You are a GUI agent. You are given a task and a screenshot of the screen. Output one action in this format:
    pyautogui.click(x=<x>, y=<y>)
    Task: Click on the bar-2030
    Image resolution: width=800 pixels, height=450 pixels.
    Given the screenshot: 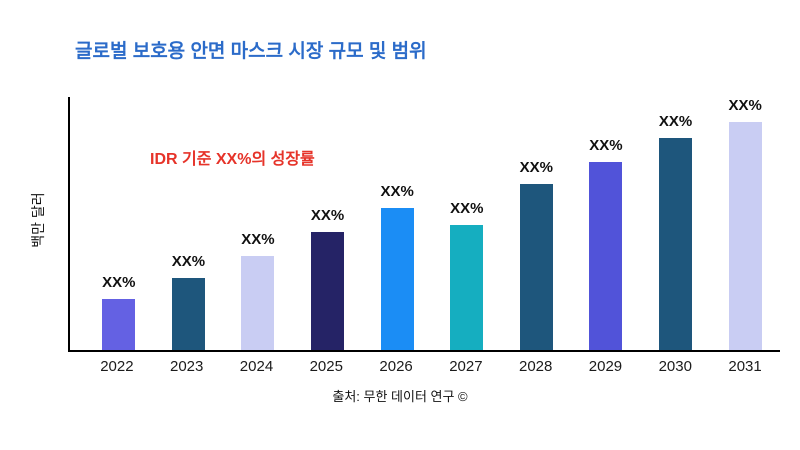 What is the action you would take?
    pyautogui.click(x=676, y=244)
    